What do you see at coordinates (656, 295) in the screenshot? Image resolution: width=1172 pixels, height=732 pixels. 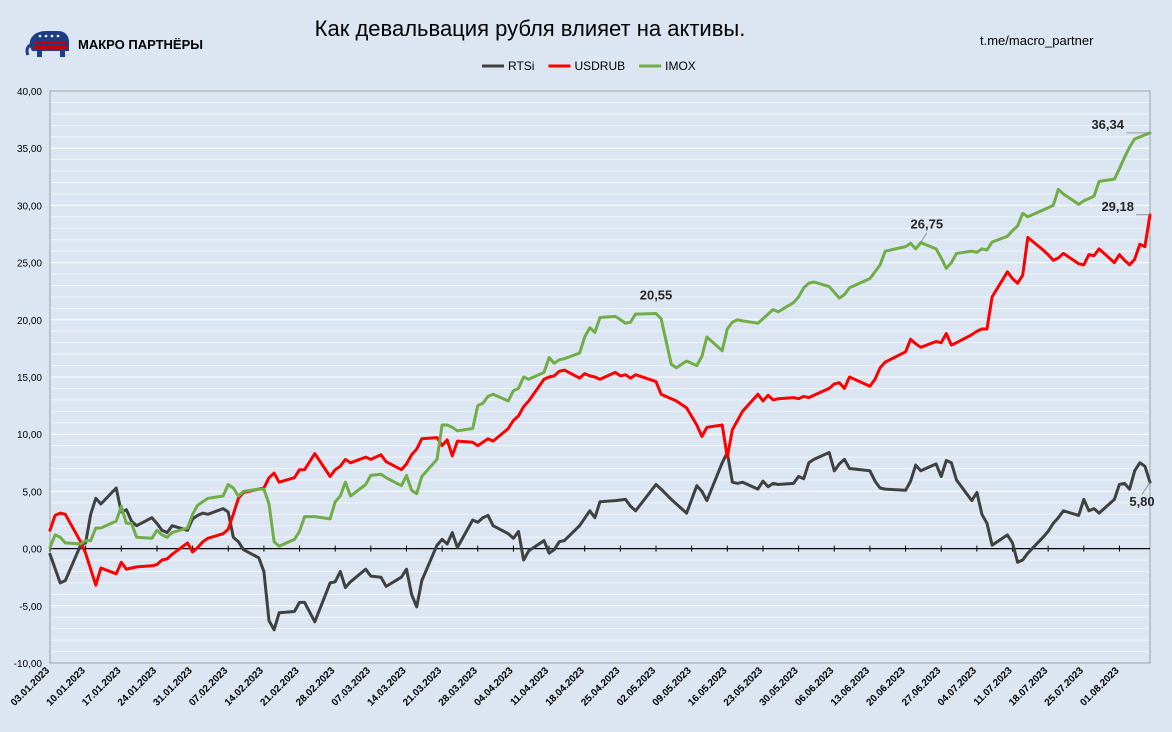 I see `data-label-imox: 20,55` at bounding box center [656, 295].